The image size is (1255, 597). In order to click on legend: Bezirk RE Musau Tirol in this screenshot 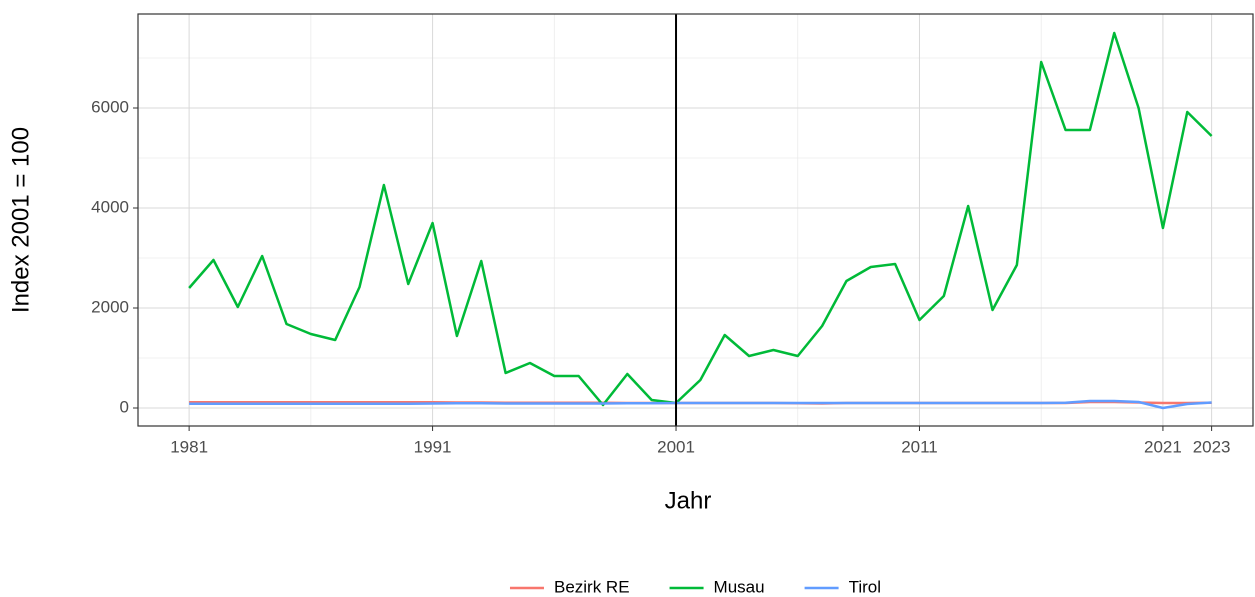, I will do `click(695, 586)`.